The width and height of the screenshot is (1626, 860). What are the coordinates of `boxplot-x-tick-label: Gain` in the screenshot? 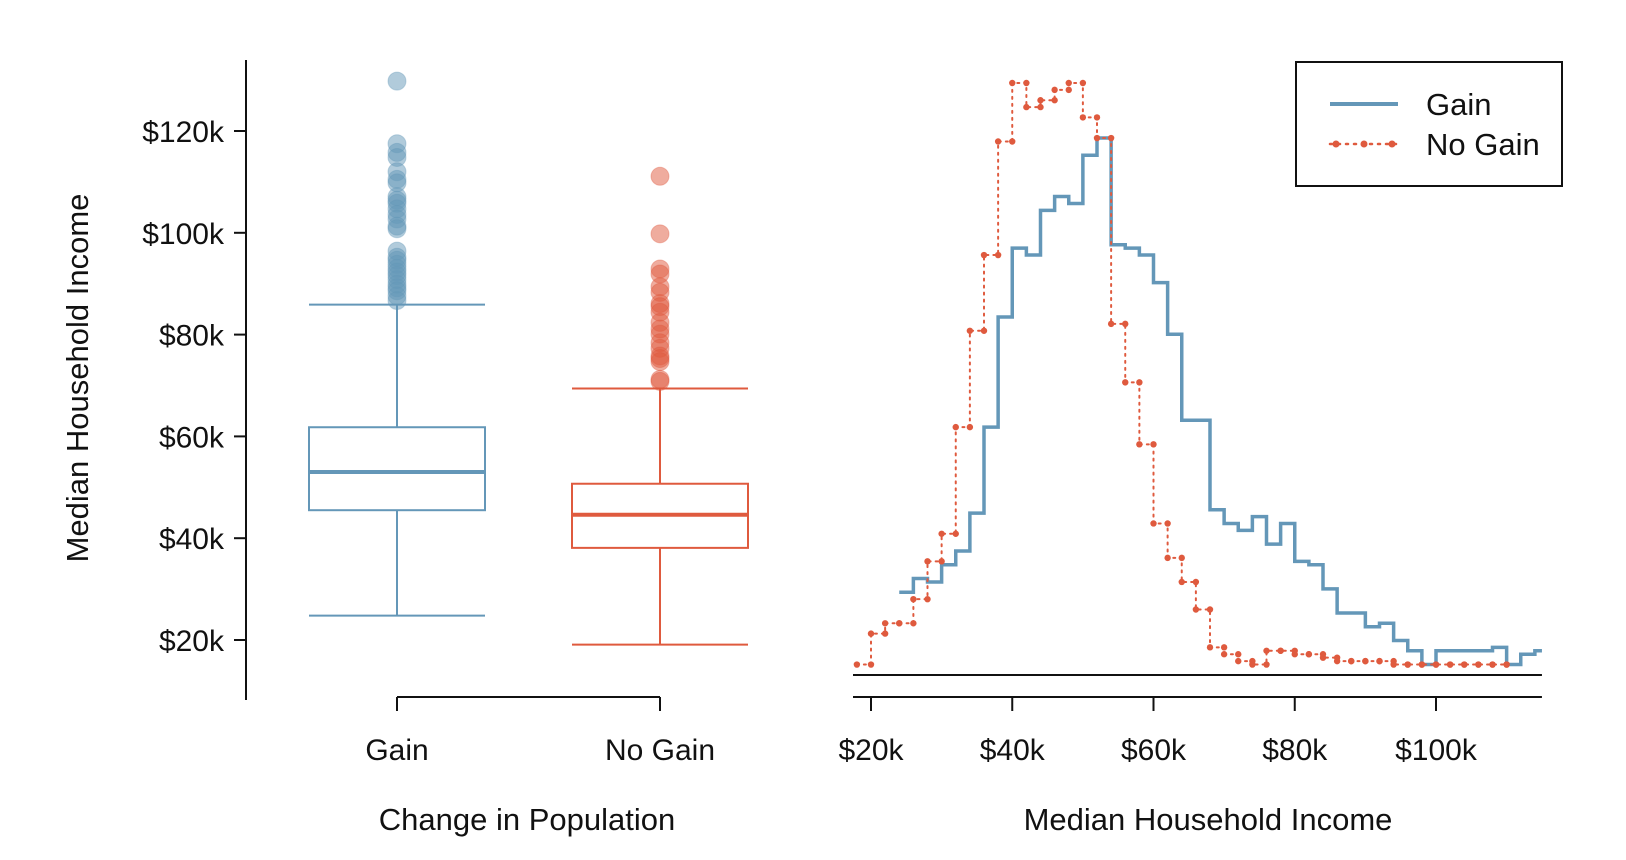 It's located at (396, 750).